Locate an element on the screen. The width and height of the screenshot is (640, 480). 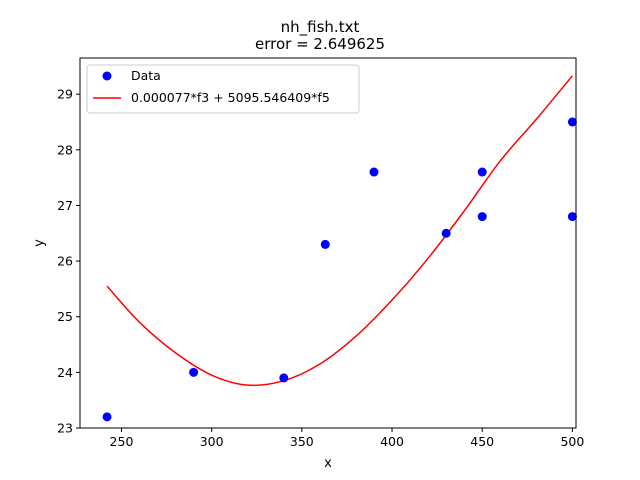
chart-subtitle: error = 2.649625 is located at coordinates (320, 44).